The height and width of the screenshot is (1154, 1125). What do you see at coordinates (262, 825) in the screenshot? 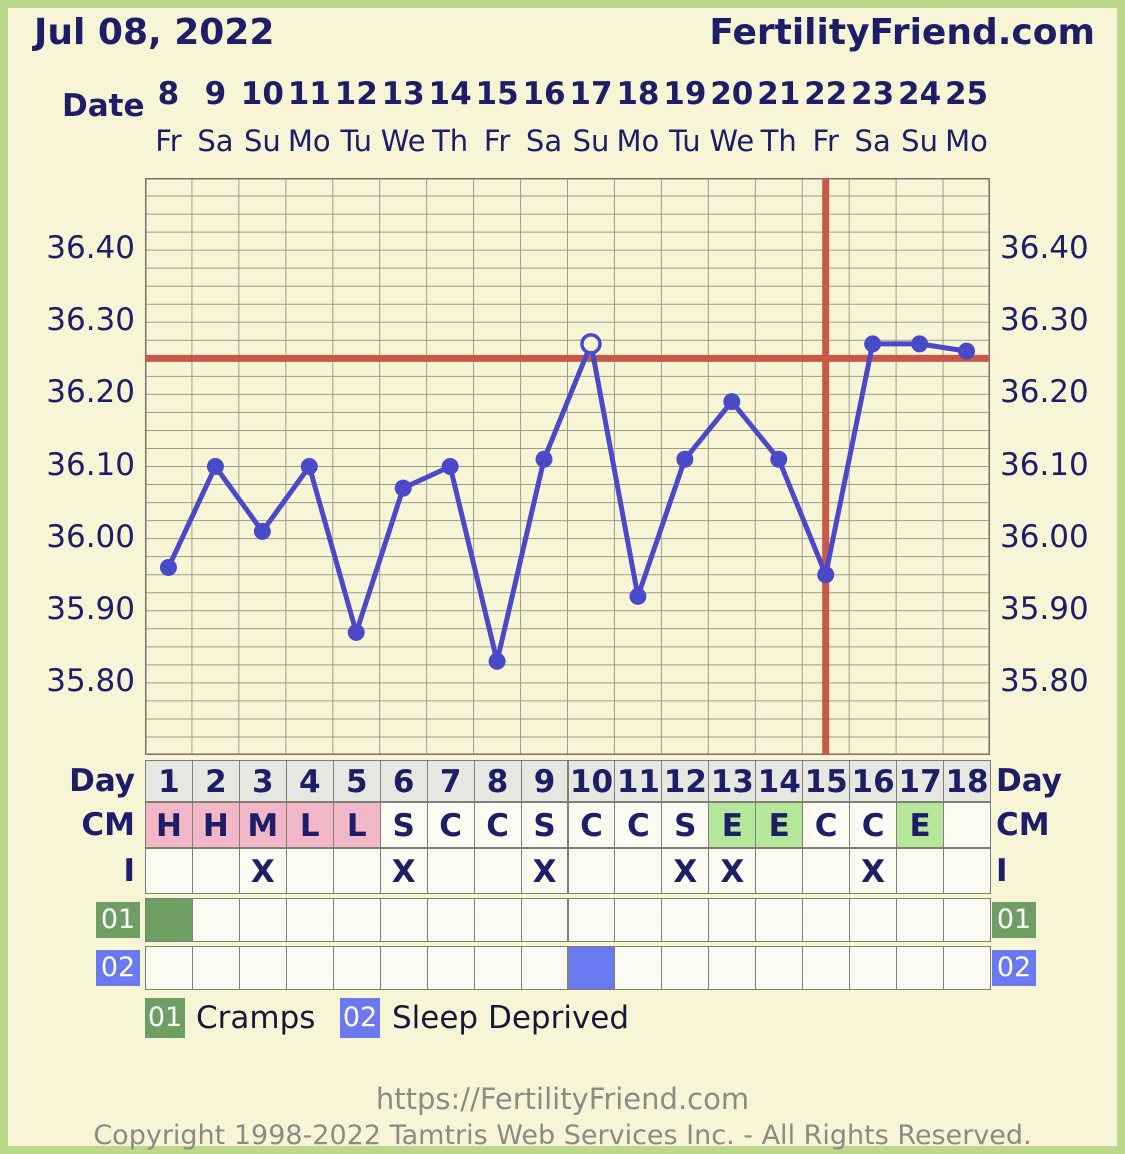
I see `cm-cell: M` at bounding box center [262, 825].